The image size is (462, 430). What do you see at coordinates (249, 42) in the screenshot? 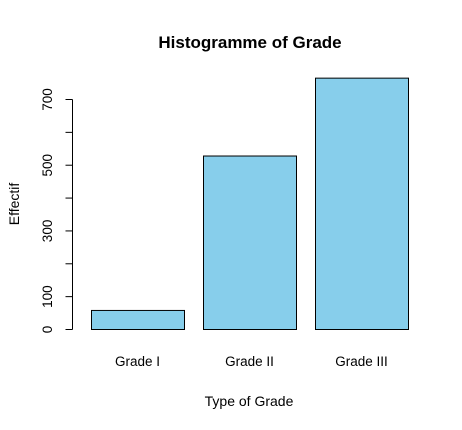
I see `chart-title: Histogramme of Grade` at bounding box center [249, 42].